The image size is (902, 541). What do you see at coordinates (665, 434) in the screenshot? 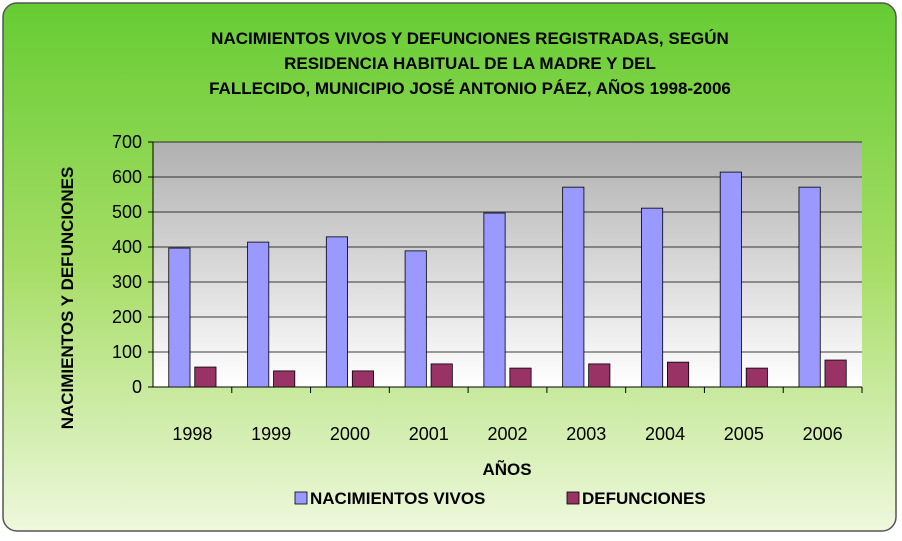
I see `x-tick-label: 2004` at bounding box center [665, 434].